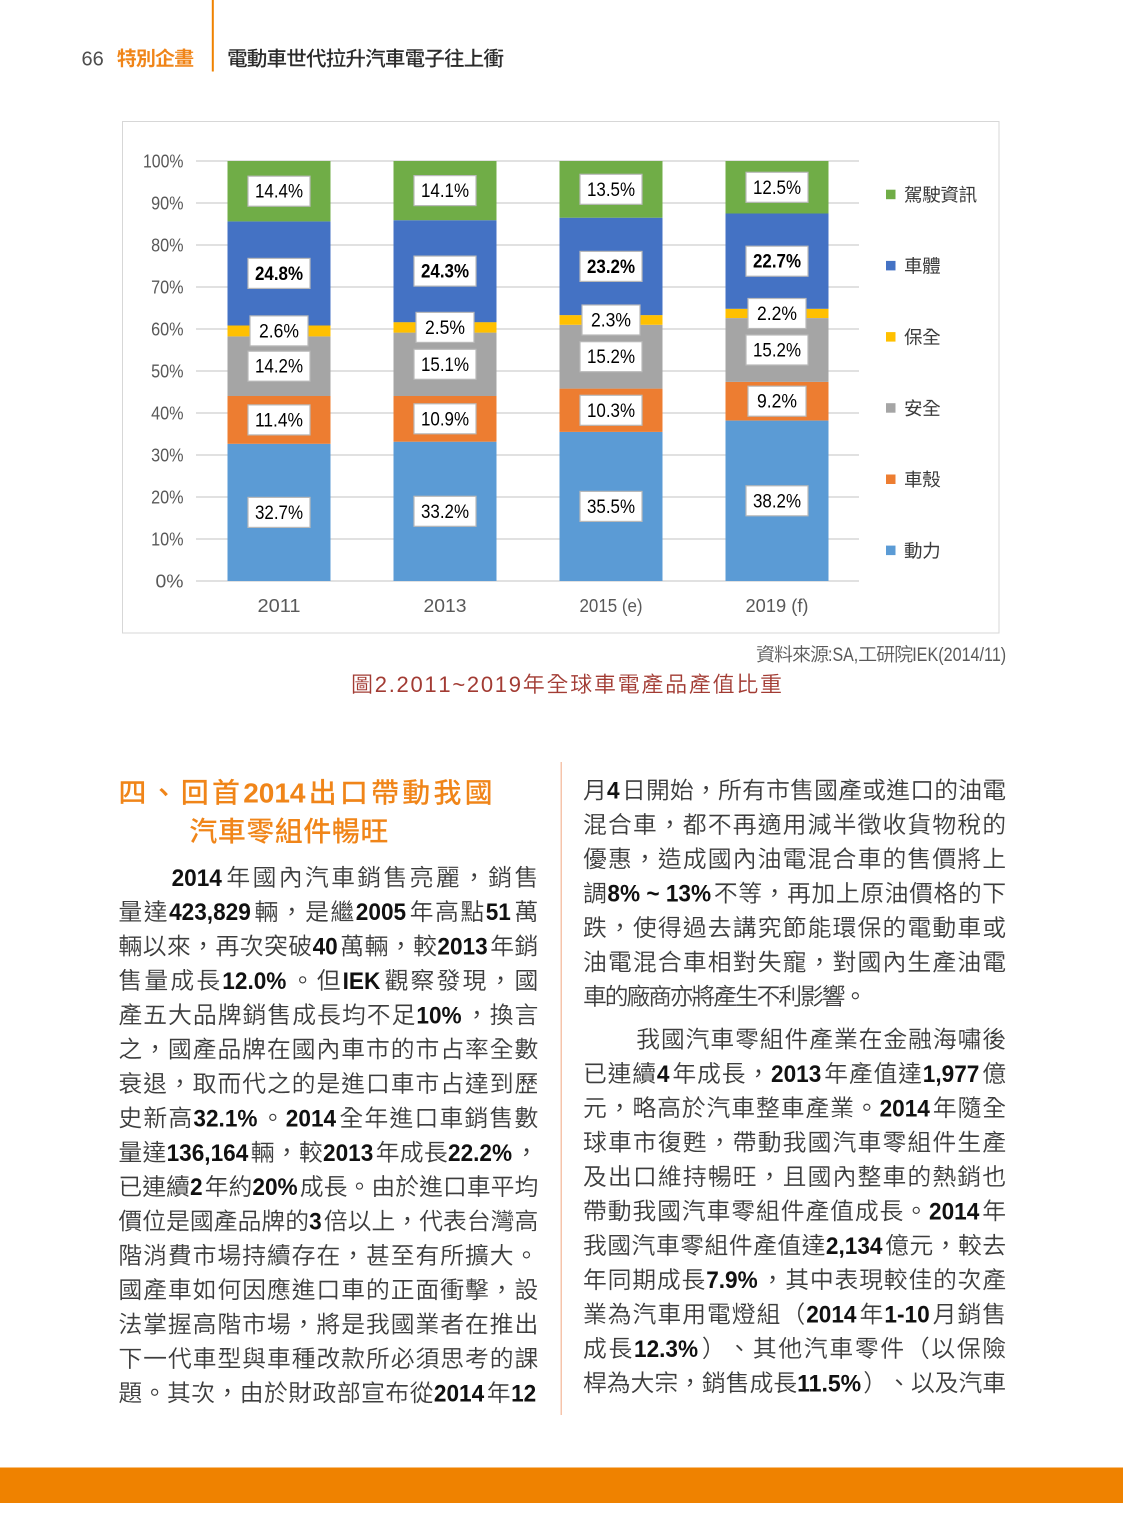 The image size is (1123, 1536). Describe the element at coordinates (254, 981) in the screenshot. I see `svg-text: 12.0%` at that location.